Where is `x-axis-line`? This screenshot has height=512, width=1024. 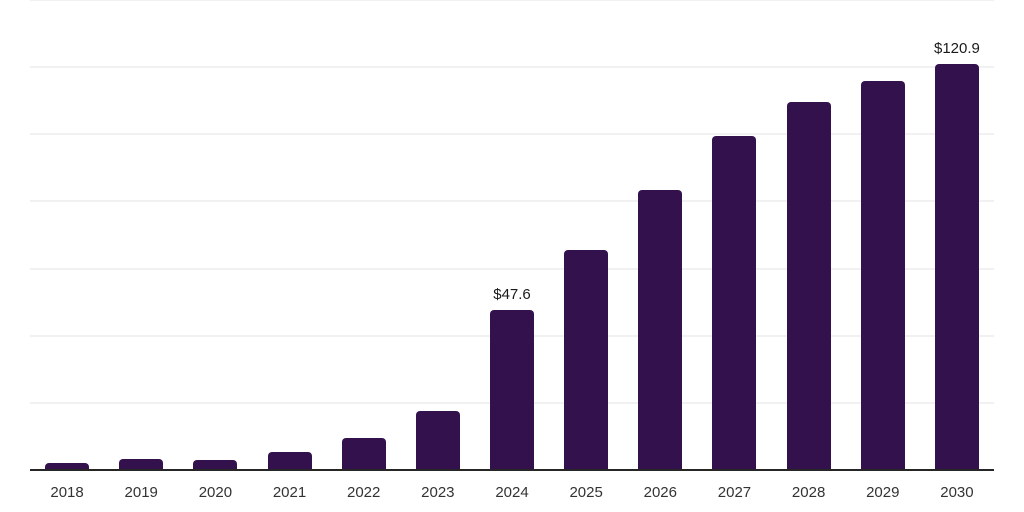 x-axis-line is located at coordinates (512, 470).